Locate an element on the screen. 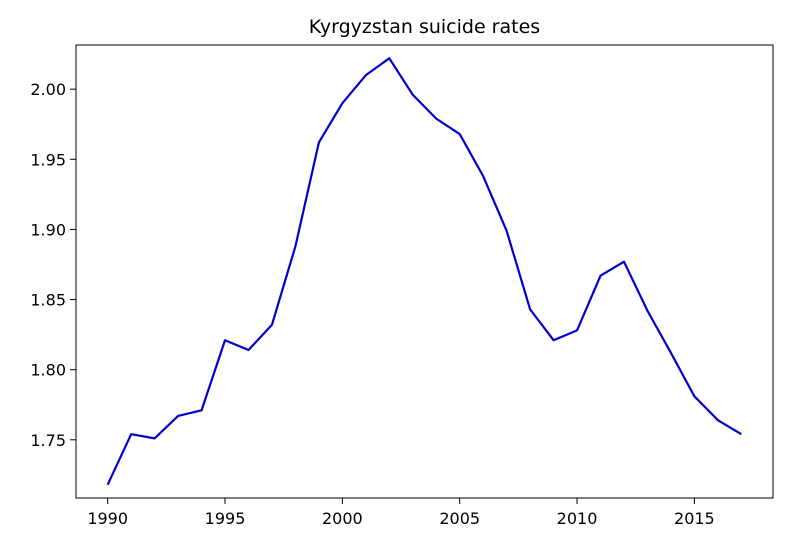  chart-title: Kyrgyzstan suicide rates is located at coordinates (424, 27).